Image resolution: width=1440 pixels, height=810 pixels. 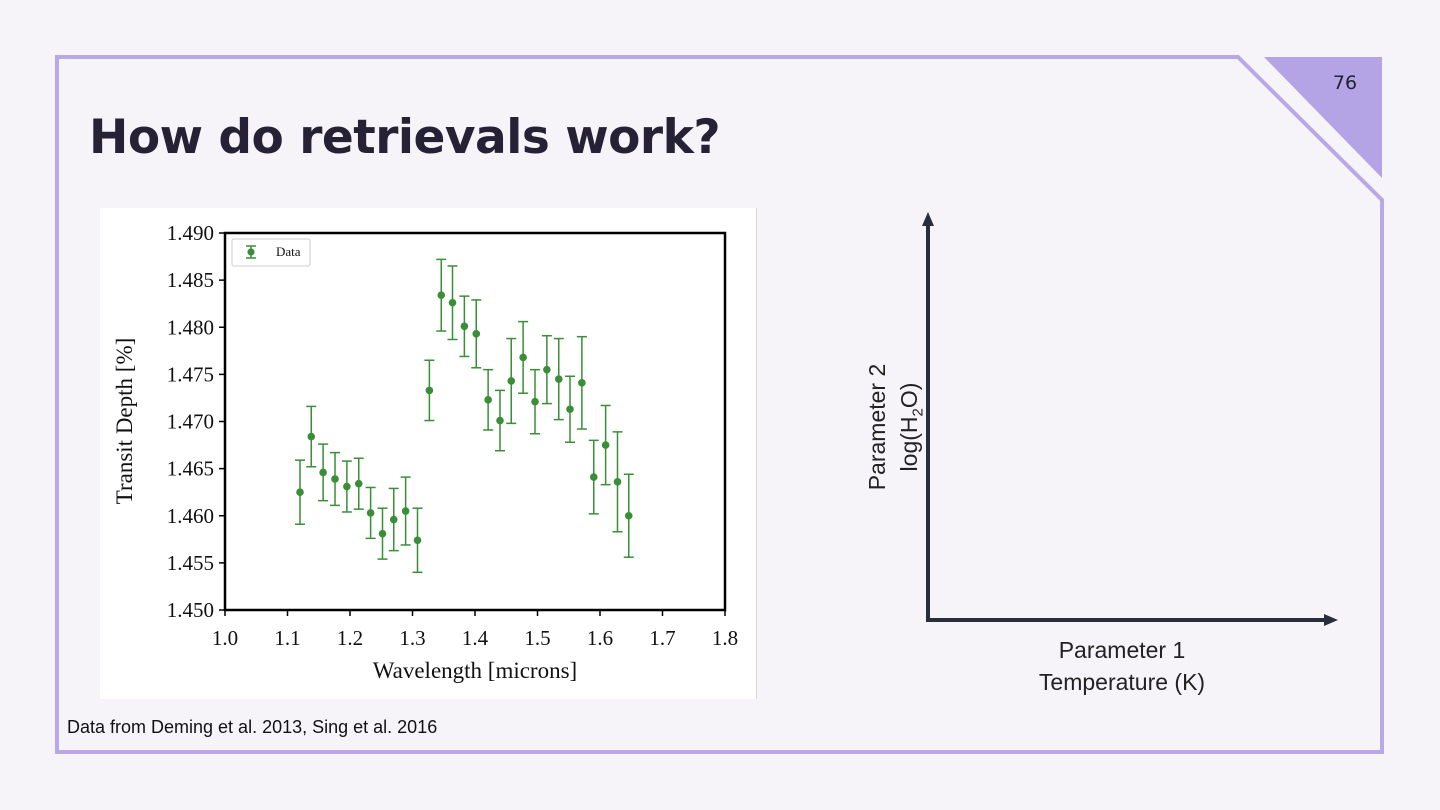 What do you see at coordinates (190, 422) in the screenshot?
I see `y-tick-label: 1.470` at bounding box center [190, 422].